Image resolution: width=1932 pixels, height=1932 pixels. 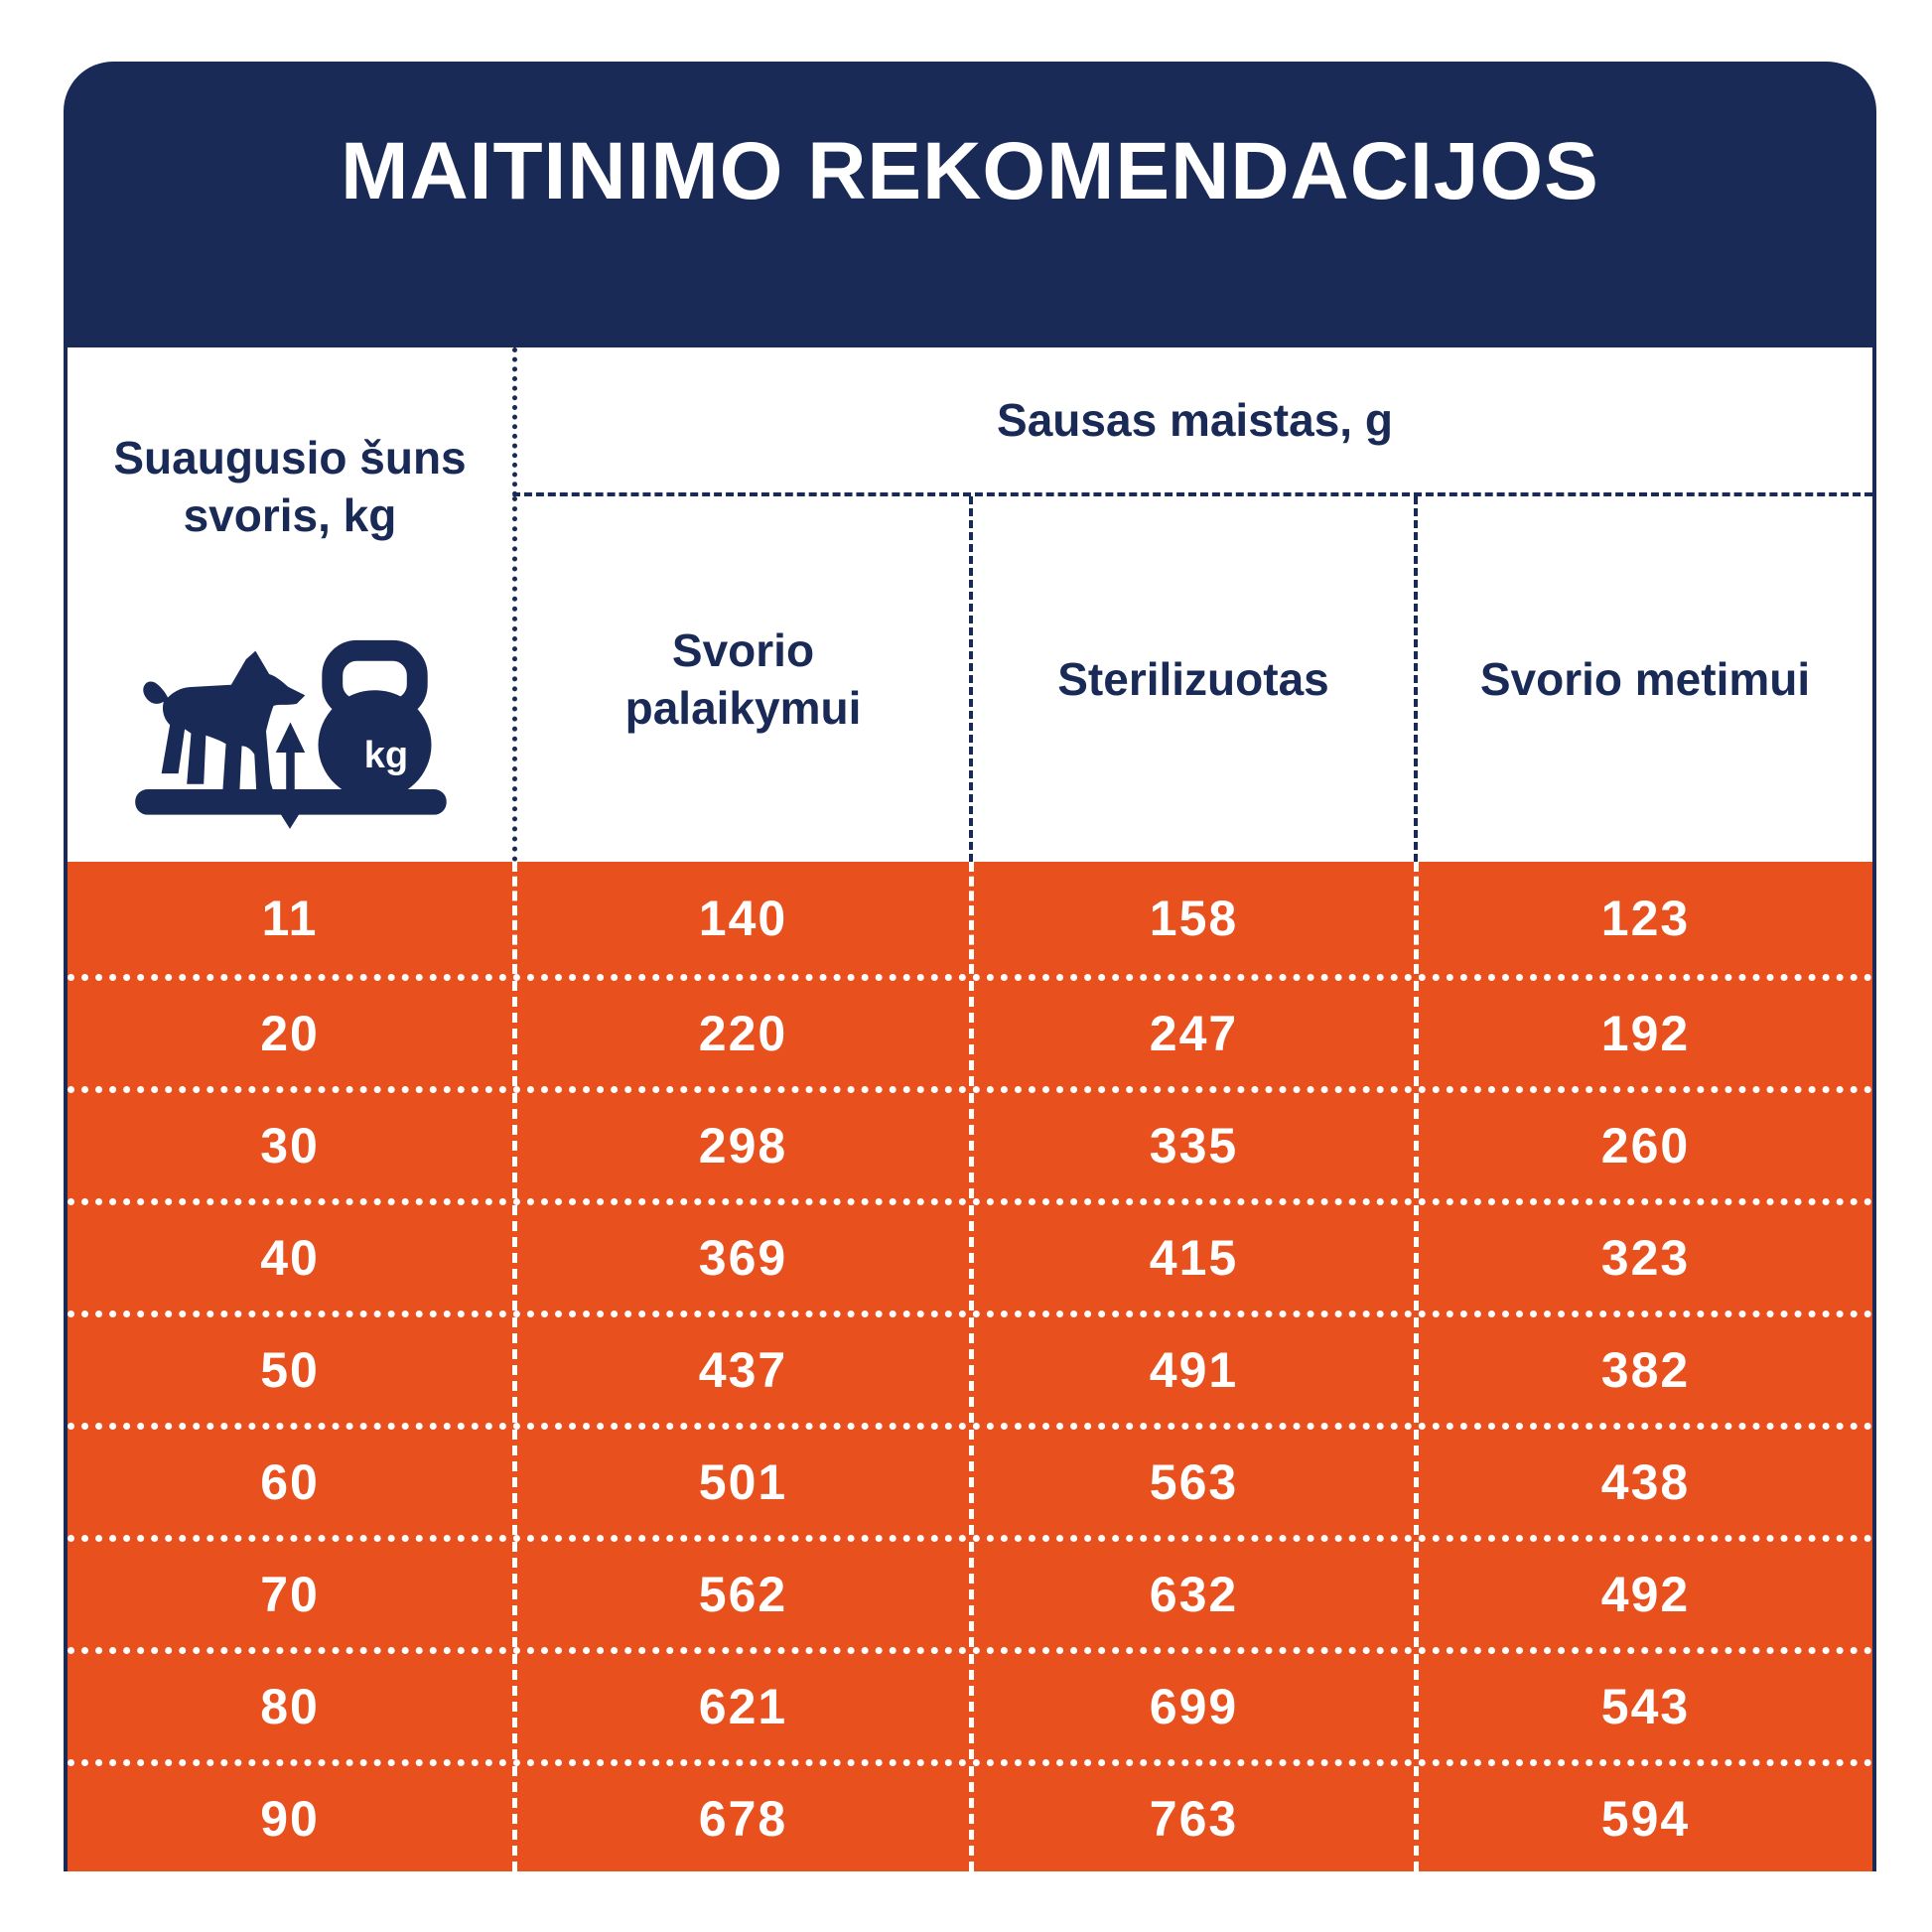 What do you see at coordinates (743, 650) in the screenshot?
I see `column-header-line: Svorio` at bounding box center [743, 650].